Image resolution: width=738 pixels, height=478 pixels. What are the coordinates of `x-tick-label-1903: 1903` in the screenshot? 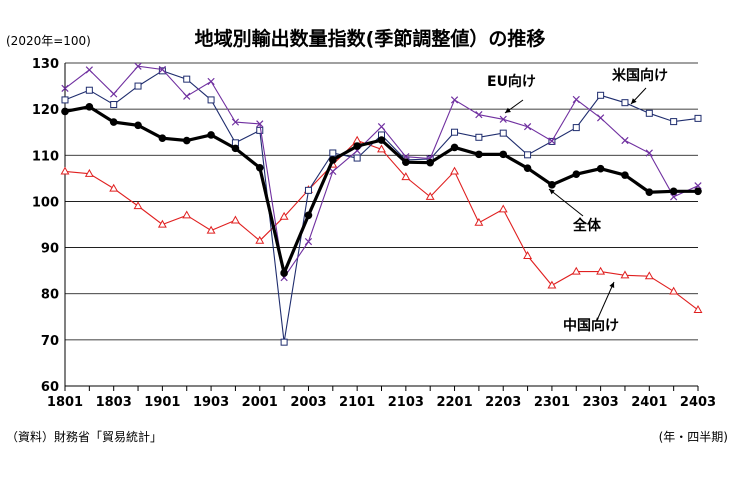 It's located at (211, 402).